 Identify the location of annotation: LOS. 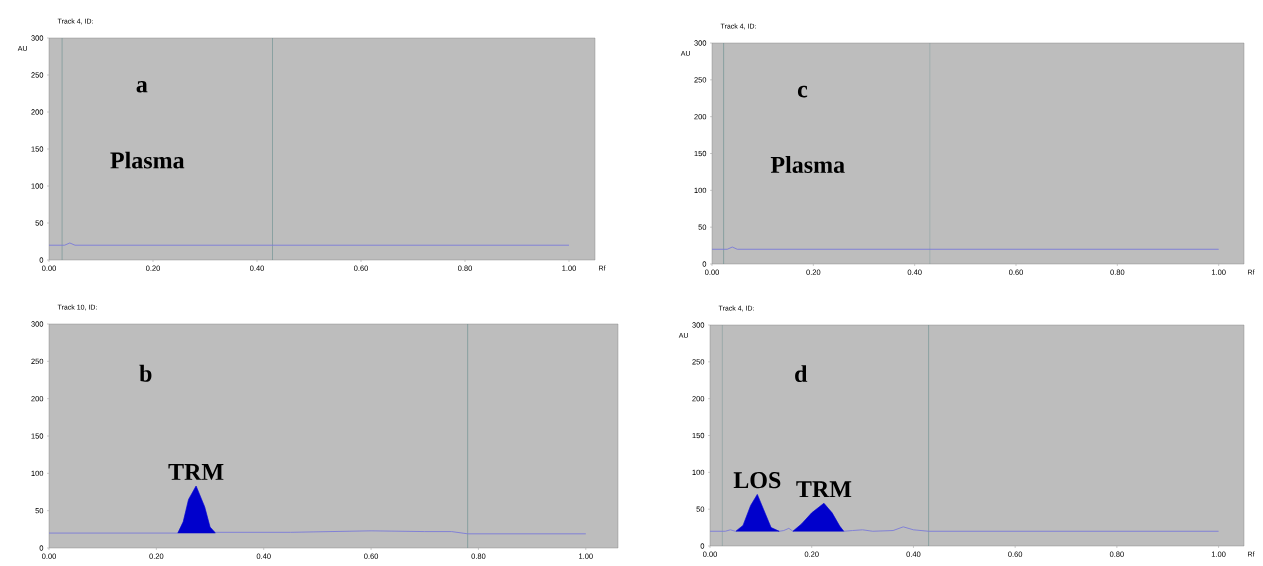
(757, 480).